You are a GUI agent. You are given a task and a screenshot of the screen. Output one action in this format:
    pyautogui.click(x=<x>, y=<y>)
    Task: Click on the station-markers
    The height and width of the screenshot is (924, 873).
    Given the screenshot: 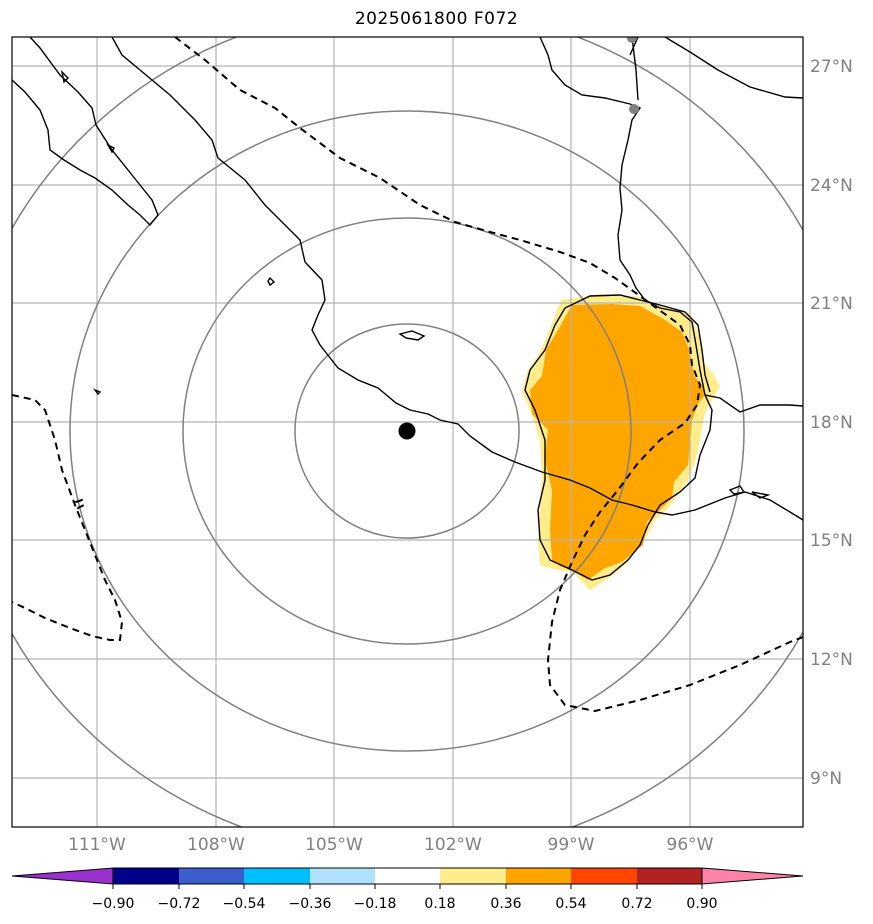 What is the action you would take?
    pyautogui.click(x=633, y=75)
    